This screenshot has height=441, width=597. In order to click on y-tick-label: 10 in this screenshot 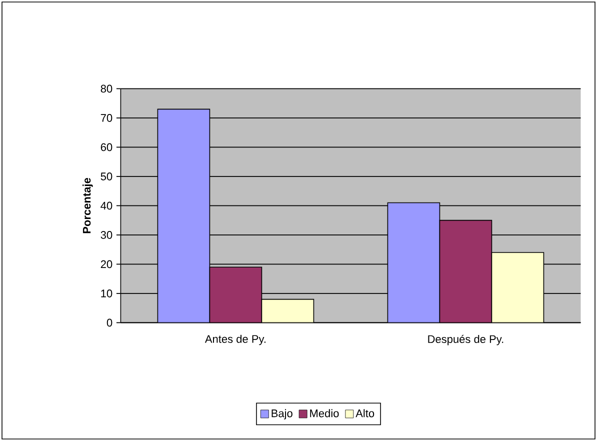, I will do `click(106, 294)`.